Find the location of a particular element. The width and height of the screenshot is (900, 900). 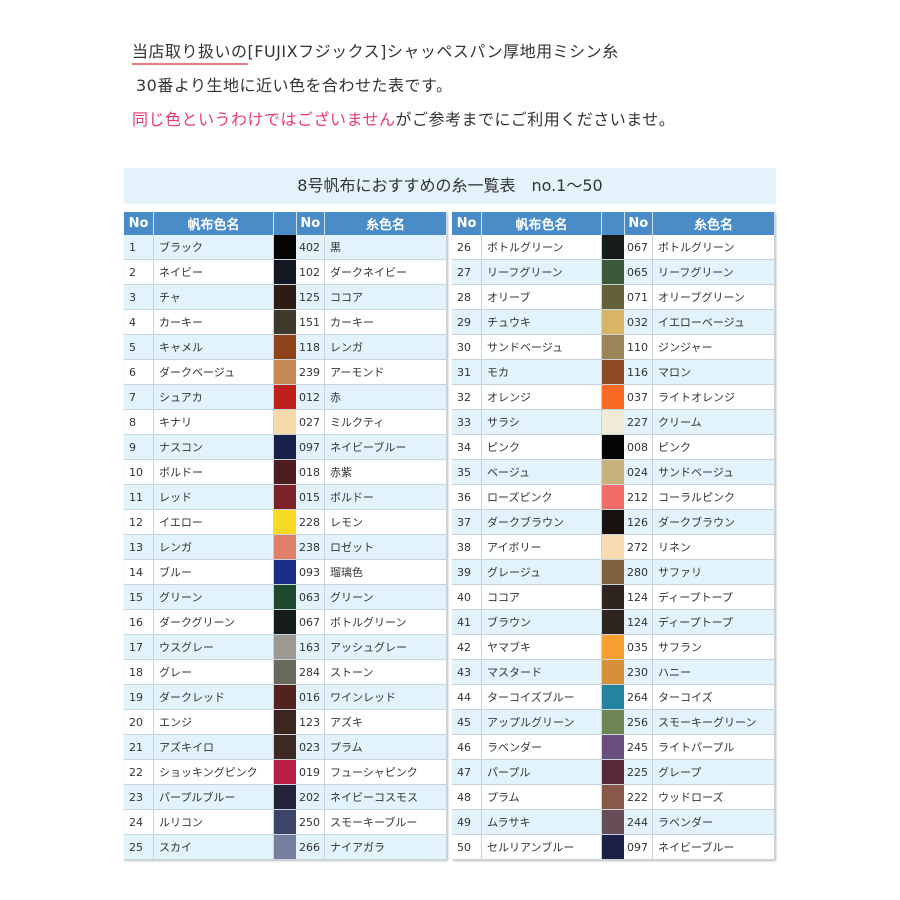

table-row: 30 サンドベージュ 110 ジンジャー is located at coordinates (613, 347).